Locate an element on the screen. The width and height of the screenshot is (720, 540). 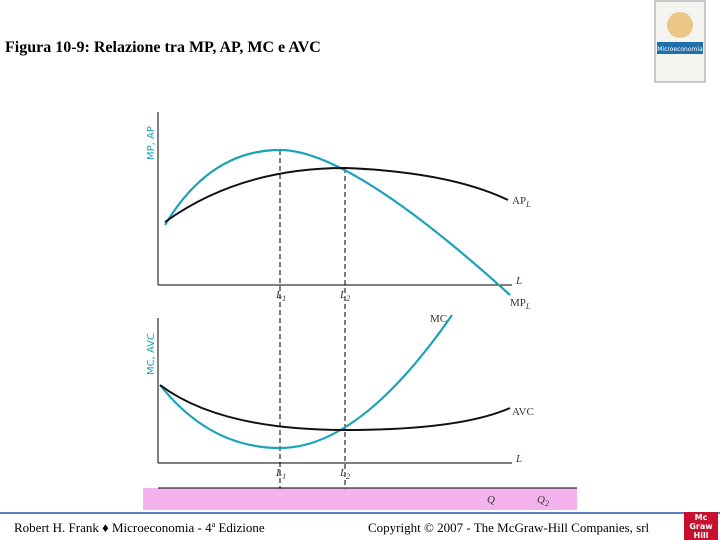
mp-curve is located at coordinates (337, 222).